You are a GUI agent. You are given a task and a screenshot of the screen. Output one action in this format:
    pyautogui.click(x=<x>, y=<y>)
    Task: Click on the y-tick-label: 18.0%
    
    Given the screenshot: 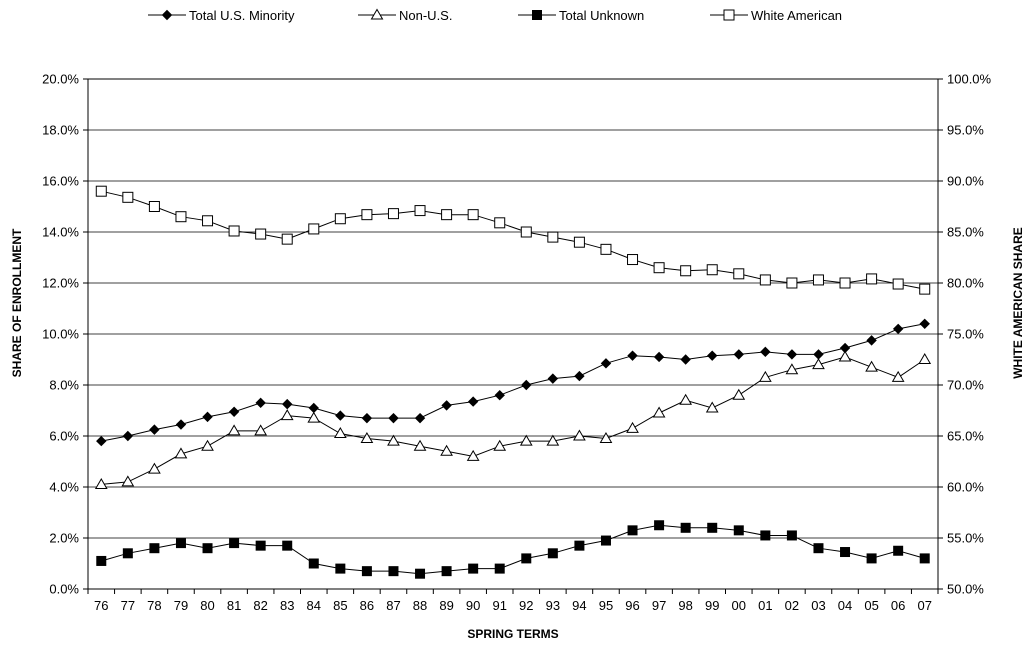 What is the action you would take?
    pyautogui.click(x=60, y=130)
    